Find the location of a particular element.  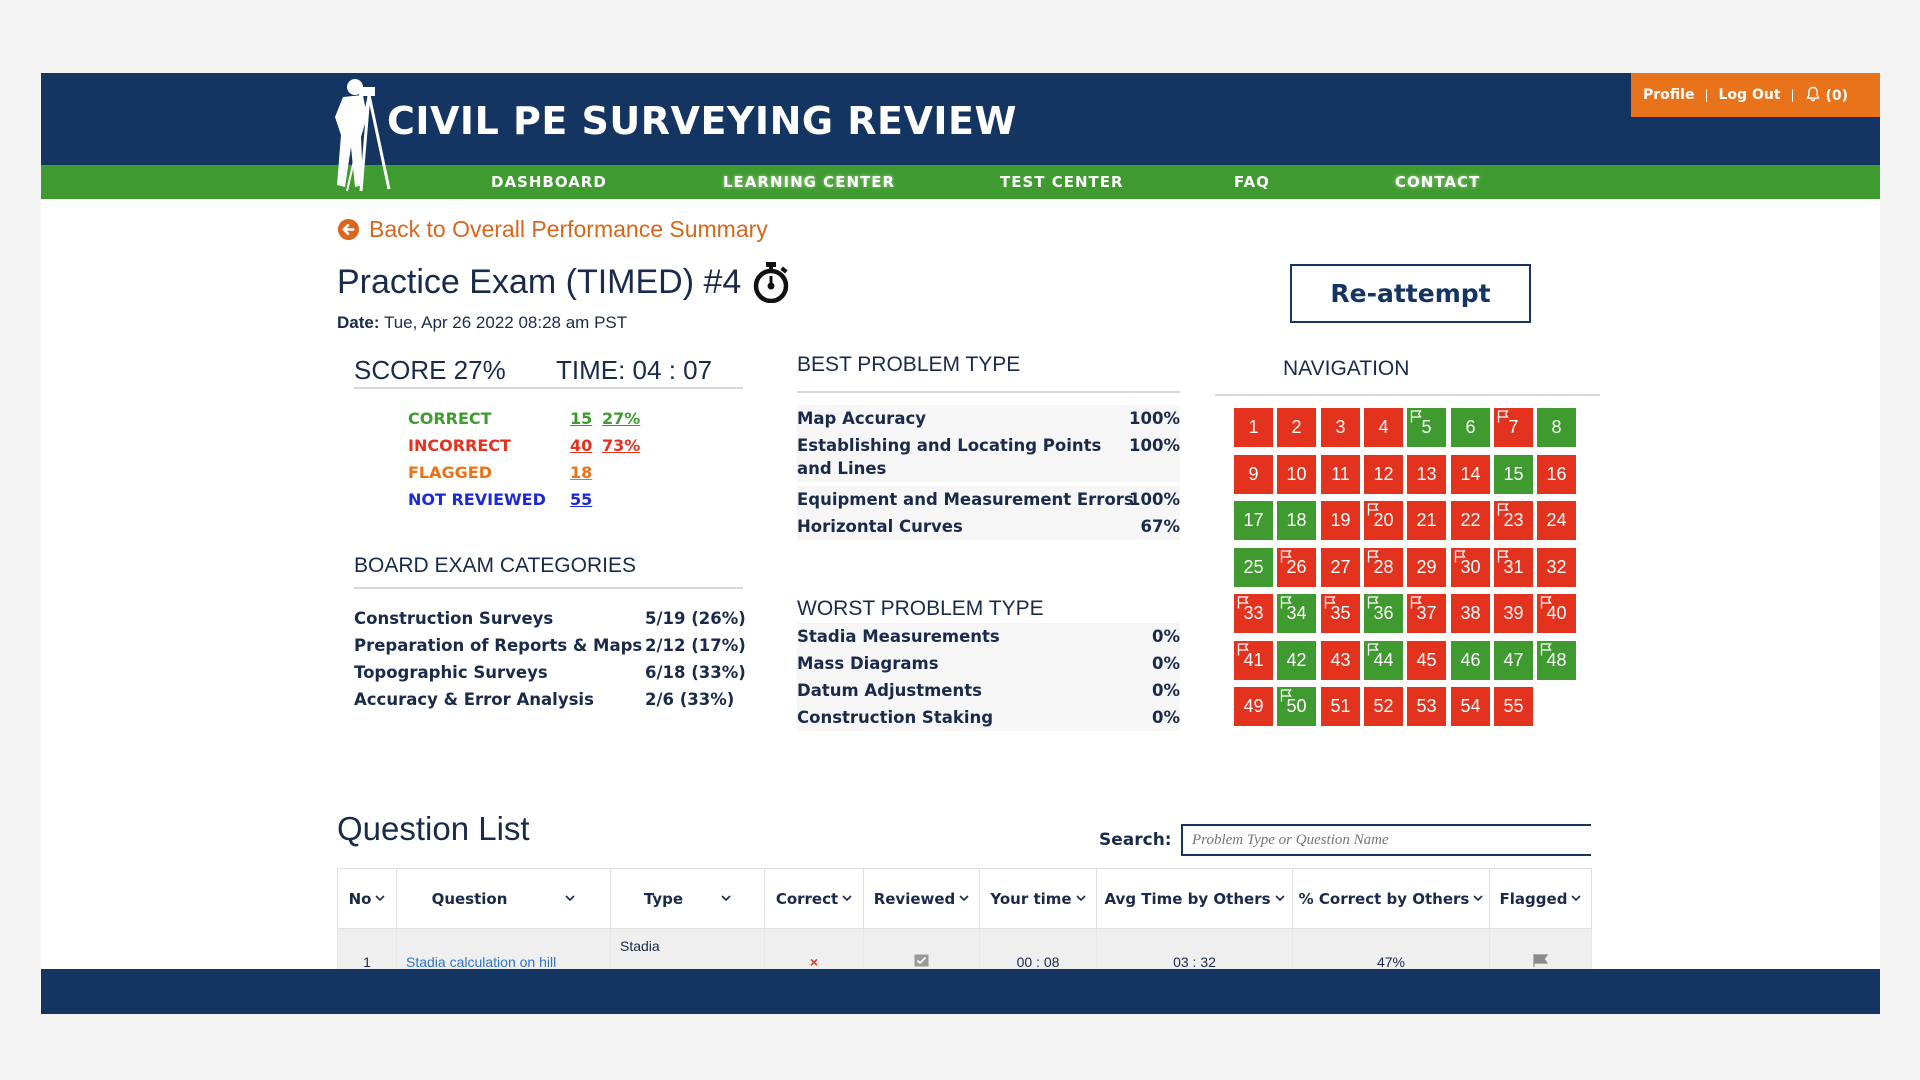

question-nav-cell: 37 is located at coordinates (1426, 613).